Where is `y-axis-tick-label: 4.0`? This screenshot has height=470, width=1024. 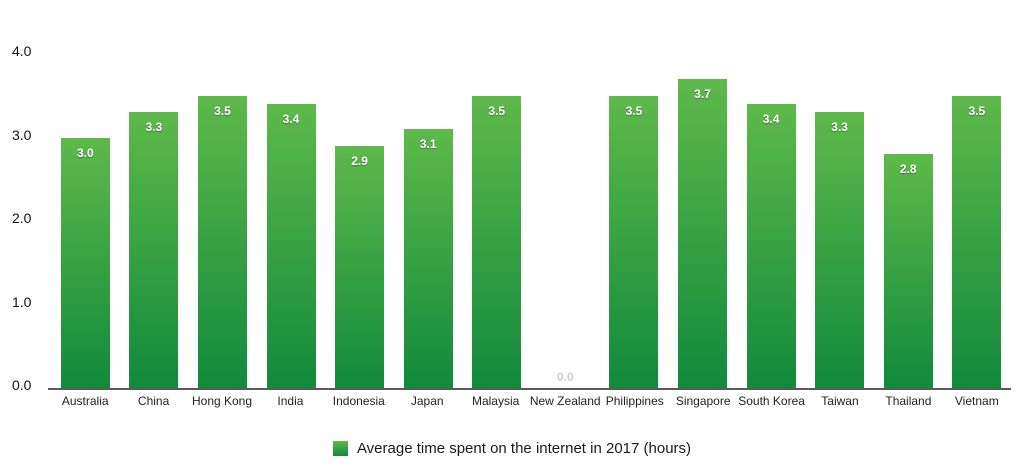
y-axis-tick-label: 4.0 is located at coordinates (22, 51).